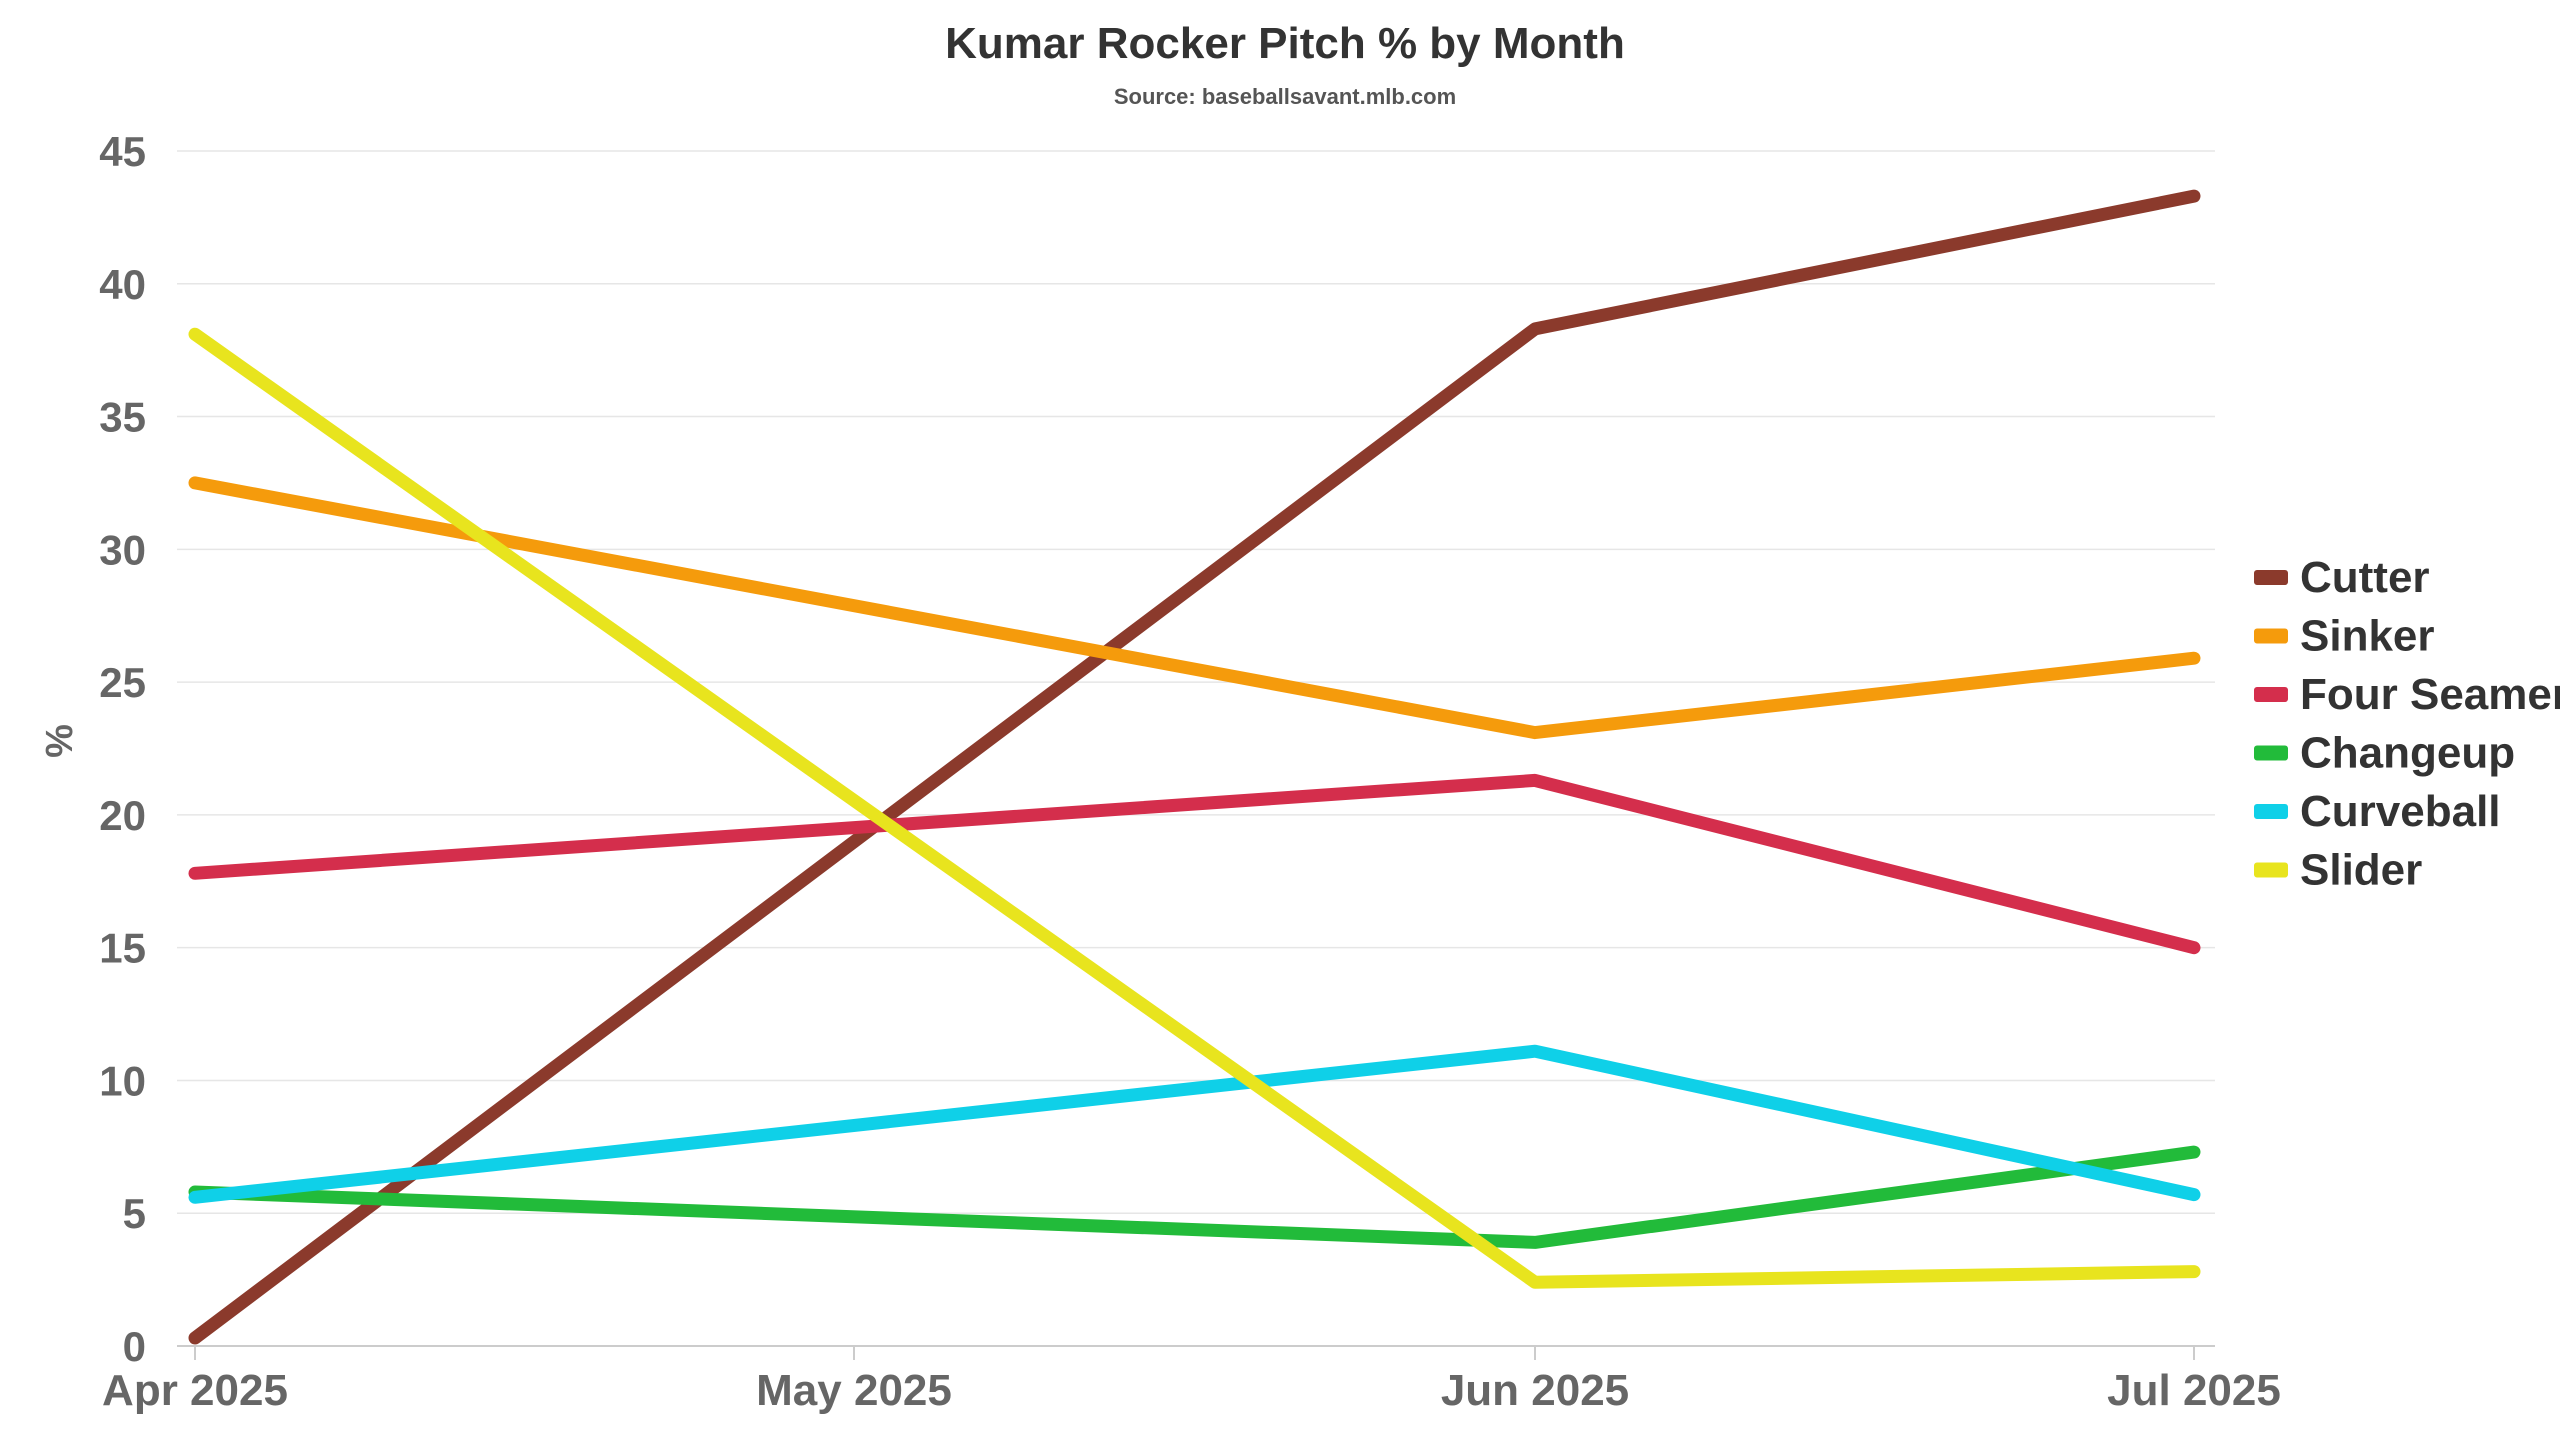 The height and width of the screenshot is (1440, 2560). What do you see at coordinates (1194, 864) in the screenshot?
I see `series-line-four-seamer` at bounding box center [1194, 864].